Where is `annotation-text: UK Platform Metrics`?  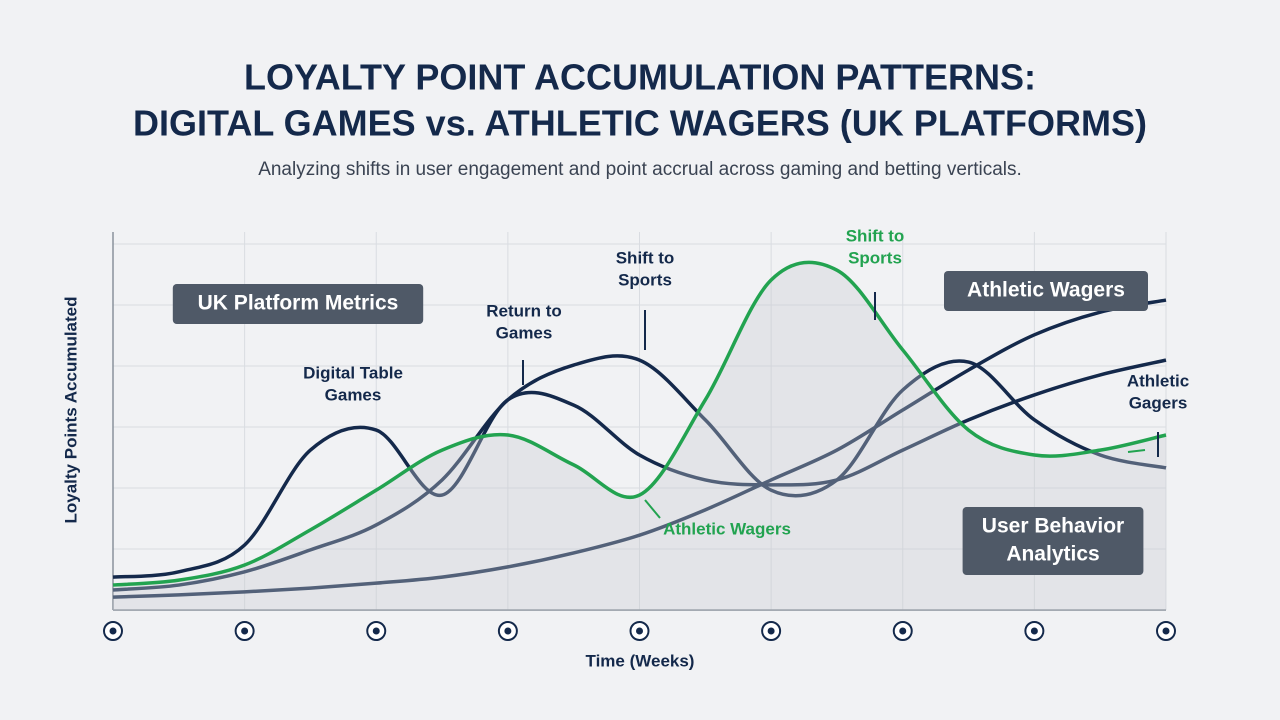
annotation-text: UK Platform Metrics is located at coordinates (298, 303).